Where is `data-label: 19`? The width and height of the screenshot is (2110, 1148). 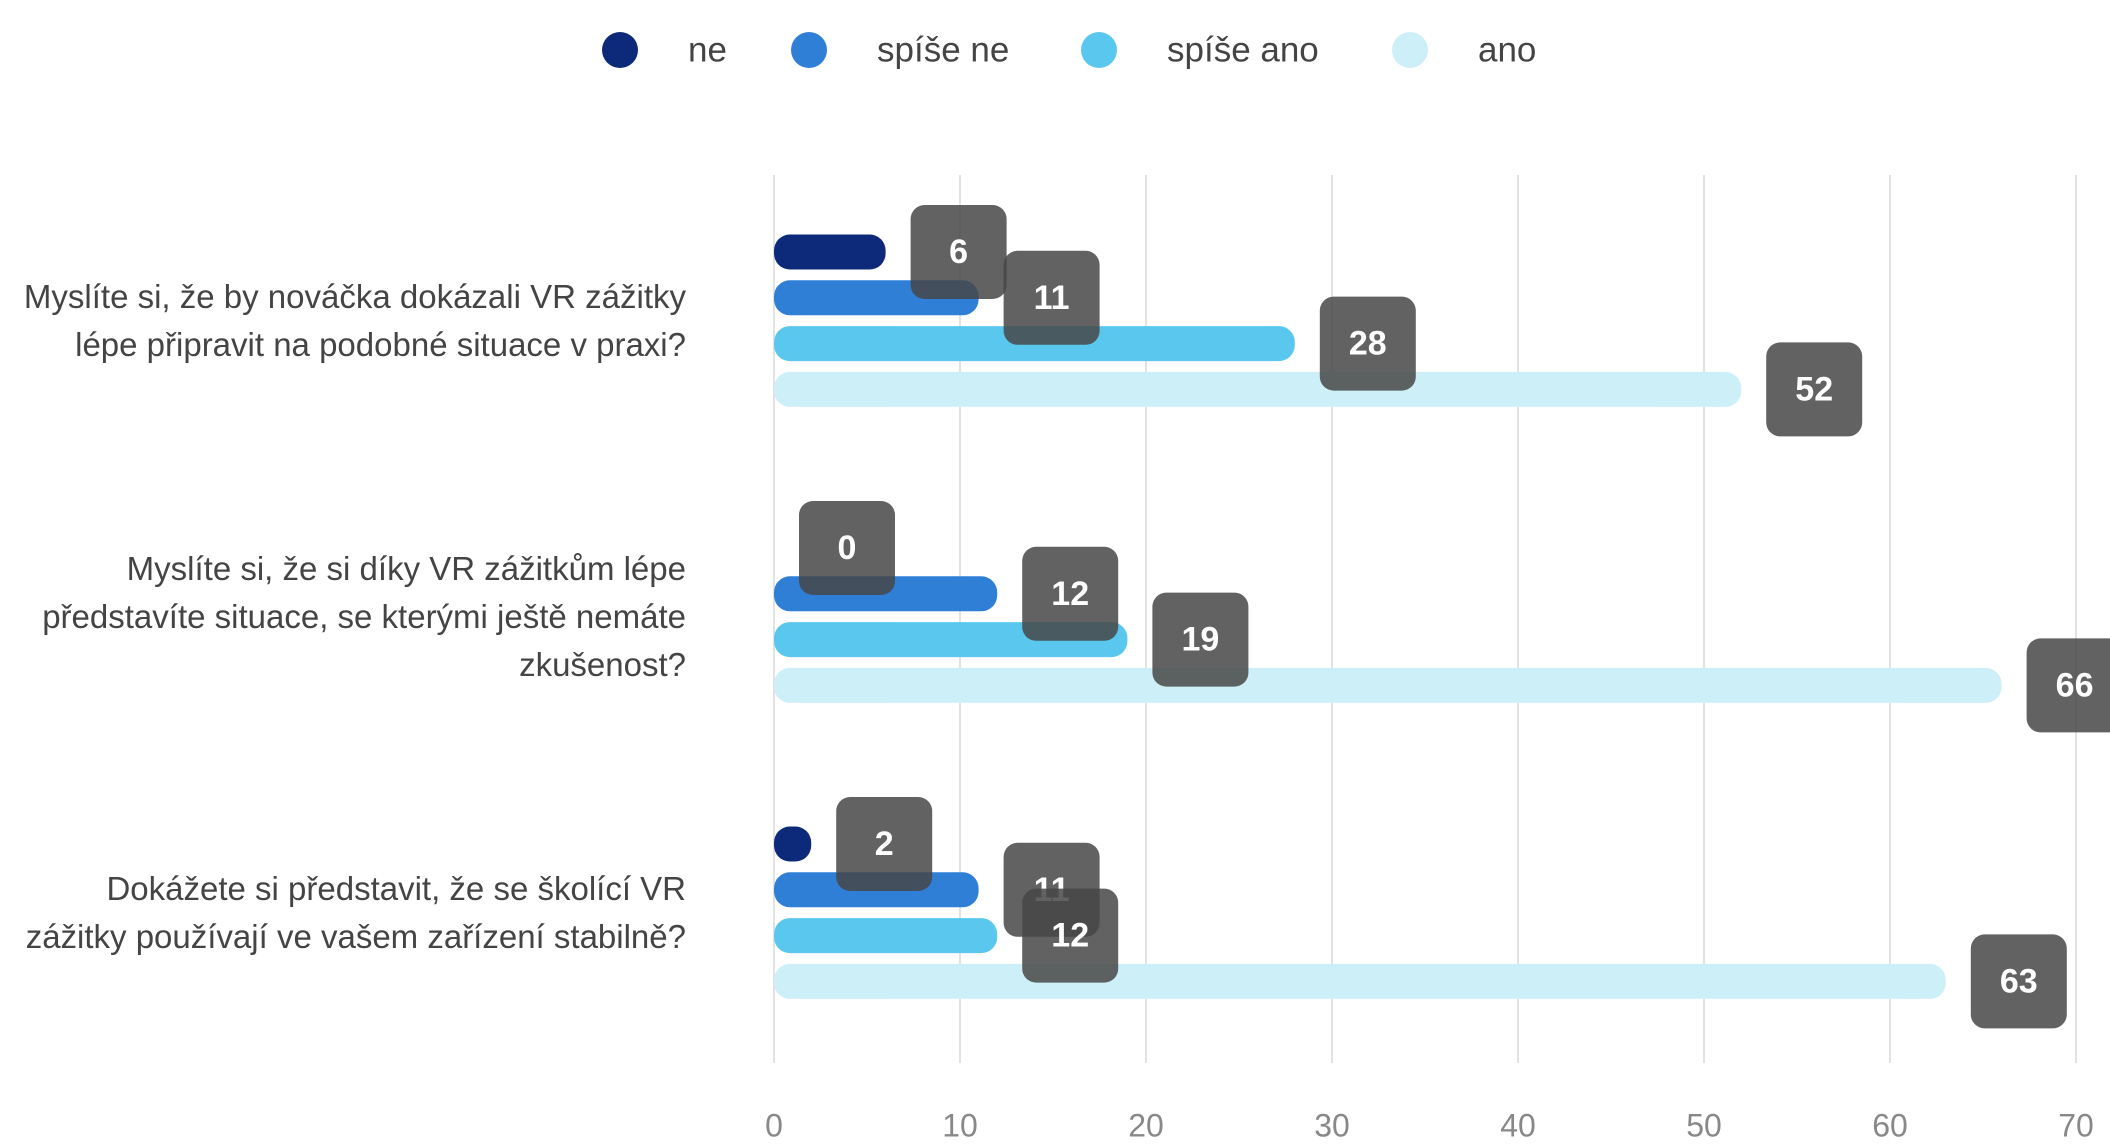 data-label: 19 is located at coordinates (1200, 640).